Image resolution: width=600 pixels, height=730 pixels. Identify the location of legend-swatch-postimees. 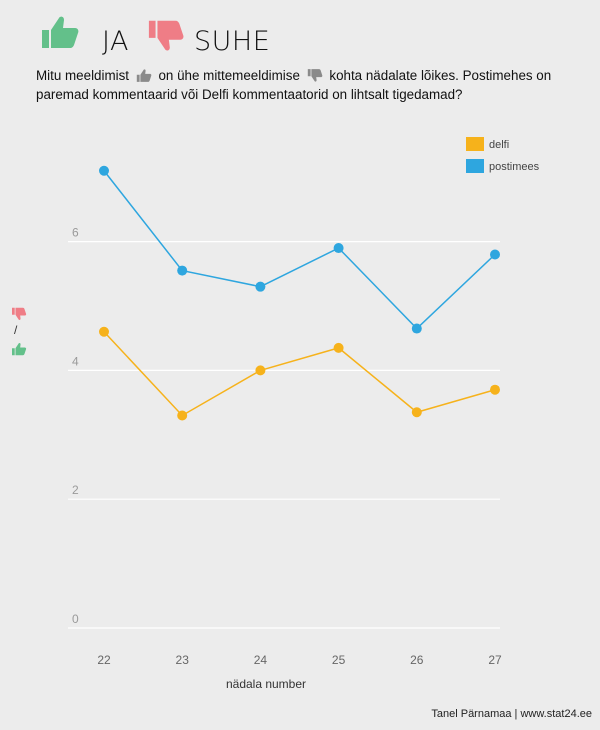
(475, 166).